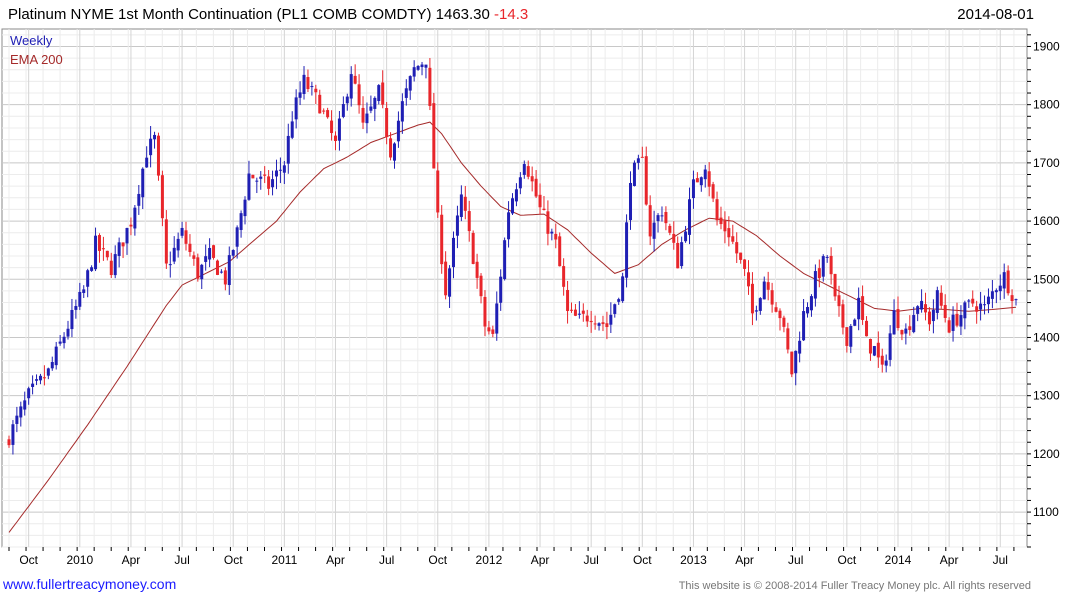 The height and width of the screenshot is (600, 1075). What do you see at coordinates (1046, 396) in the screenshot?
I see `y-tick-label: 1300` at bounding box center [1046, 396].